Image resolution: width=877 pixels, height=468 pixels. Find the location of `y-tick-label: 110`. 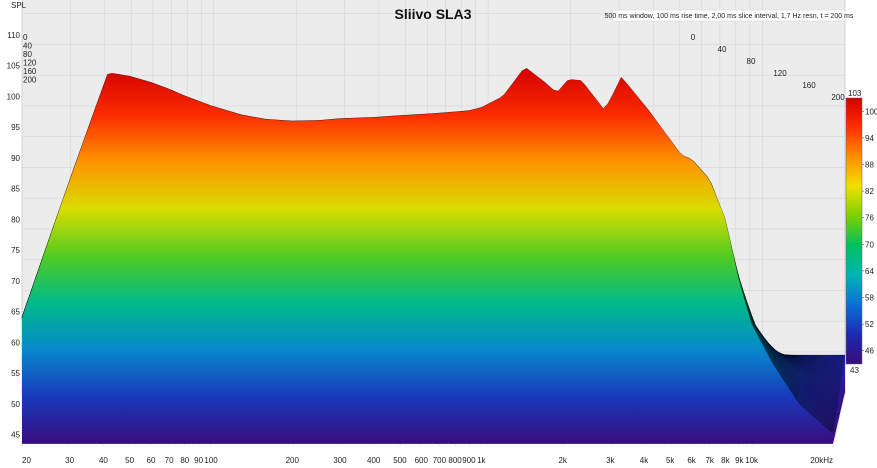

y-tick-label: 110 is located at coordinates (13, 35).